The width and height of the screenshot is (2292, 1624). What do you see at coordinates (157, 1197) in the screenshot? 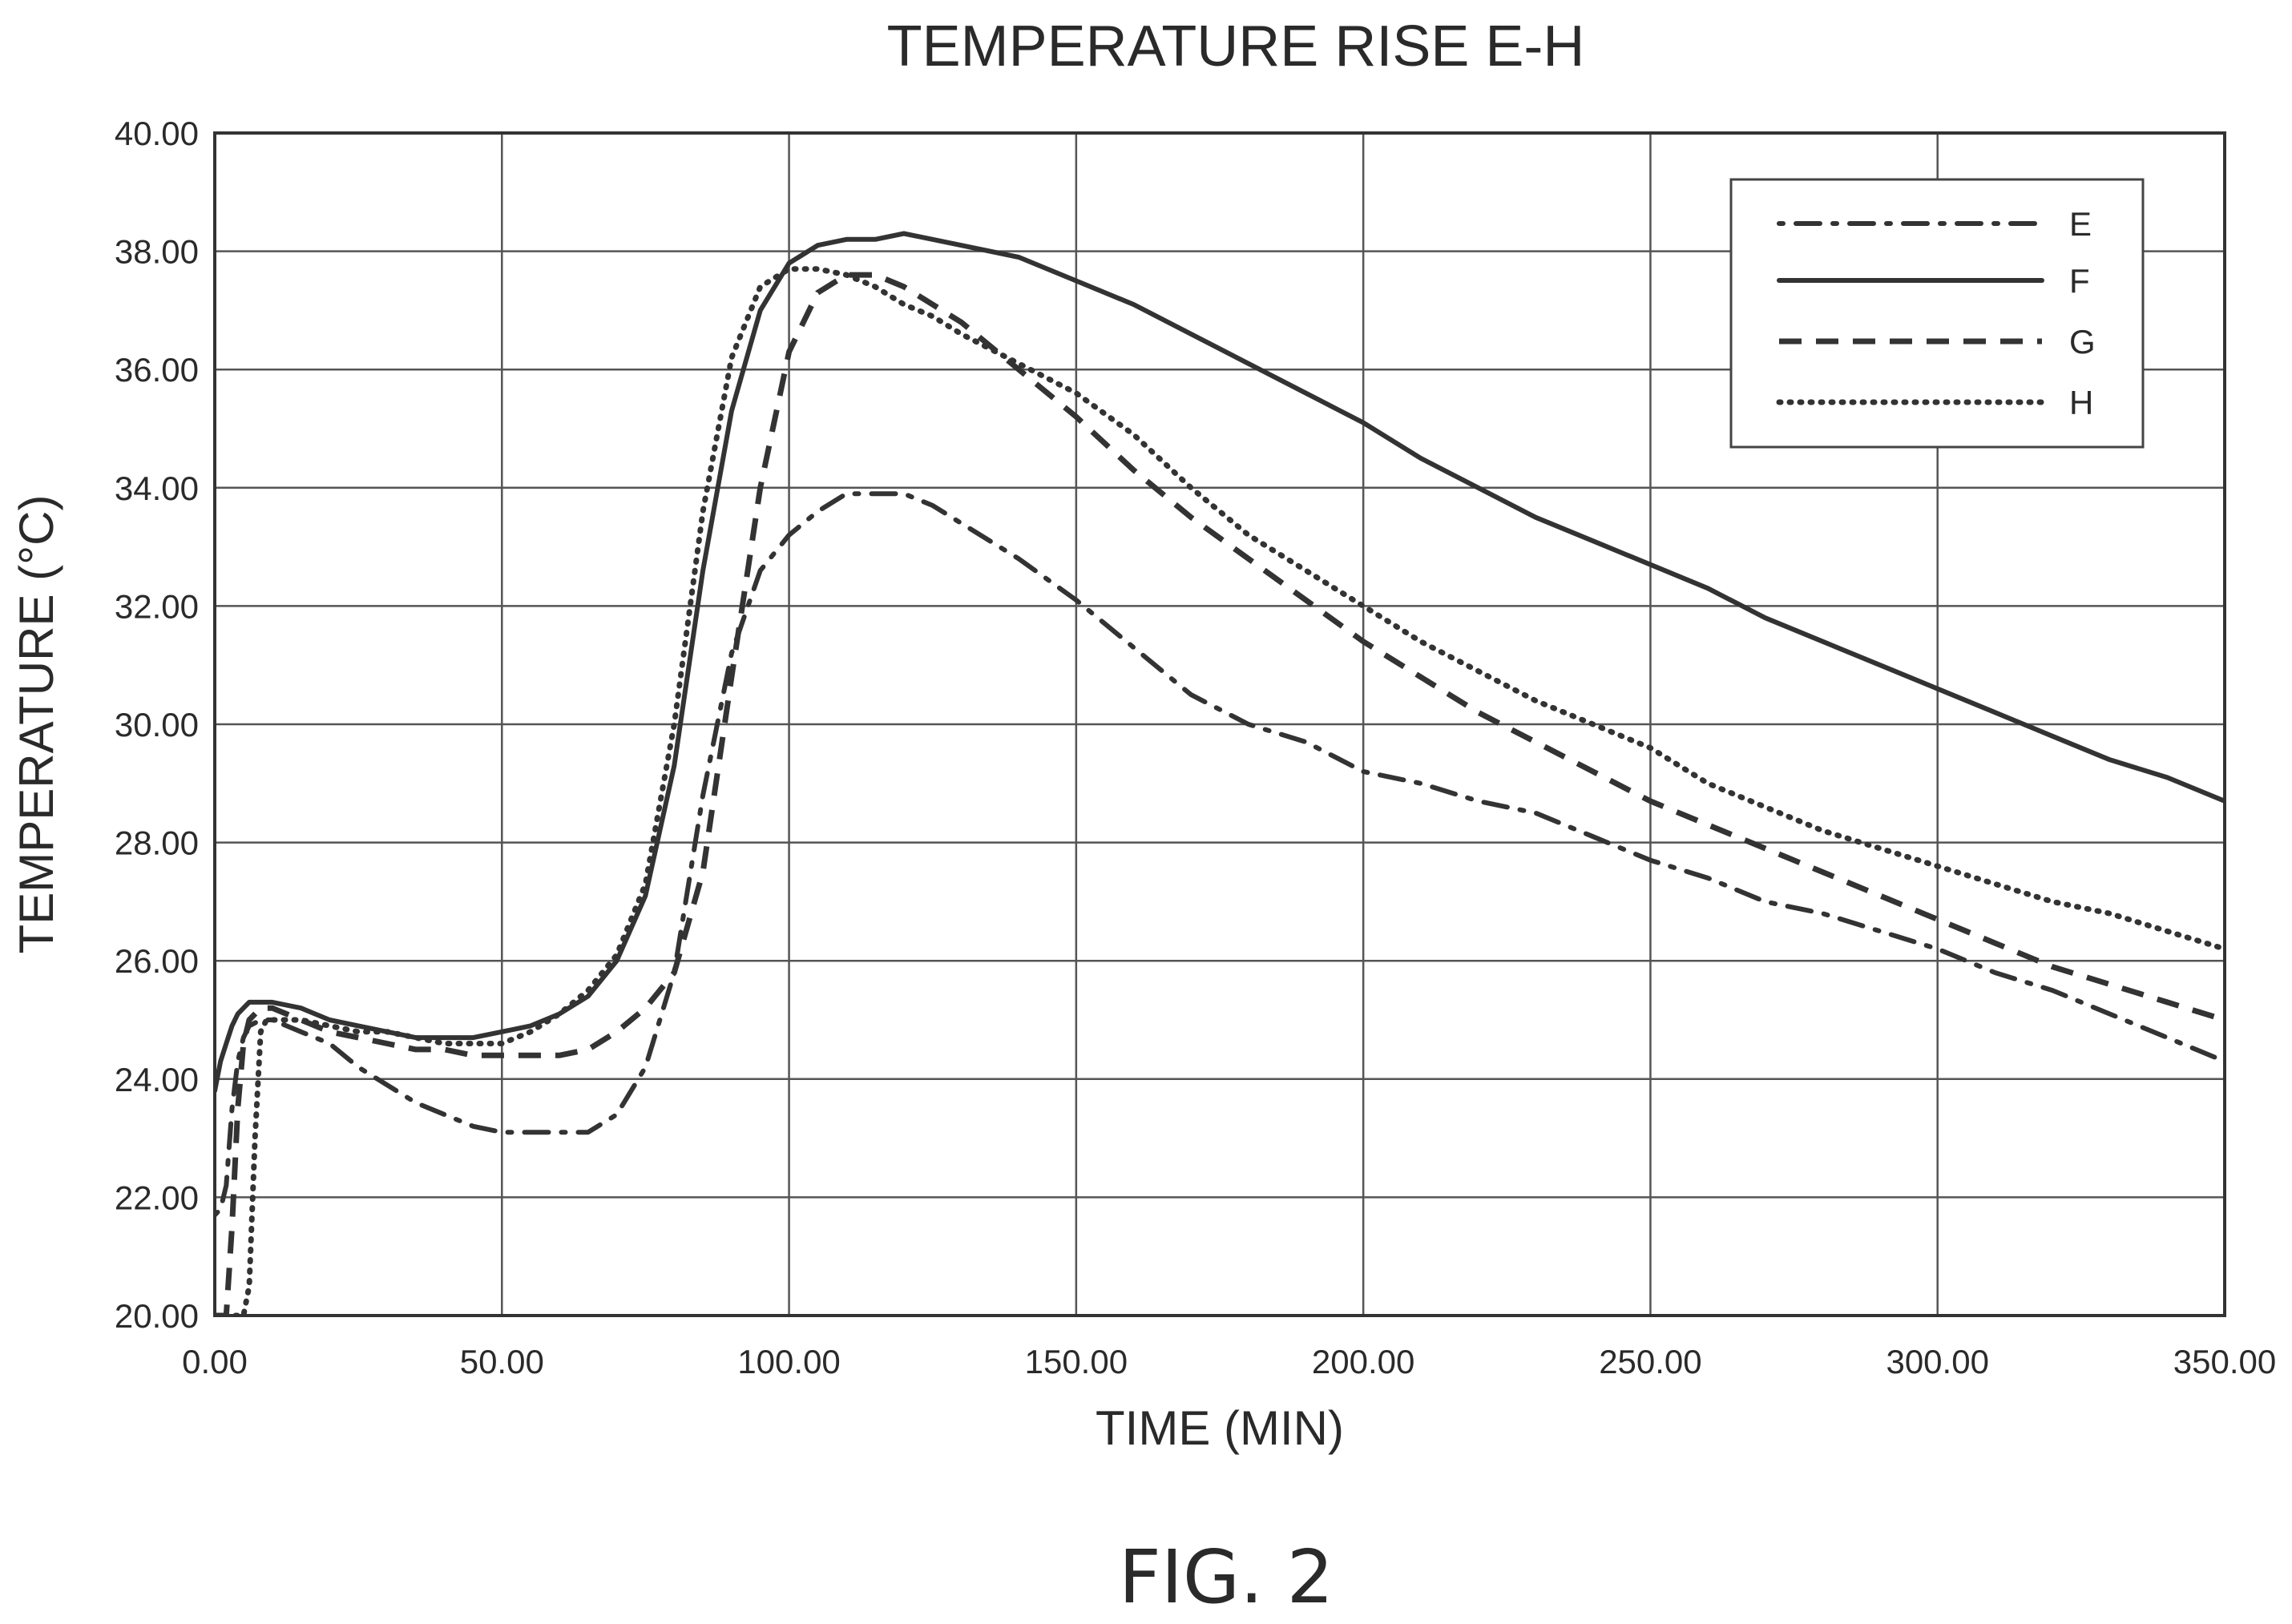
I see `y-tick-label: 22.00` at bounding box center [157, 1197].